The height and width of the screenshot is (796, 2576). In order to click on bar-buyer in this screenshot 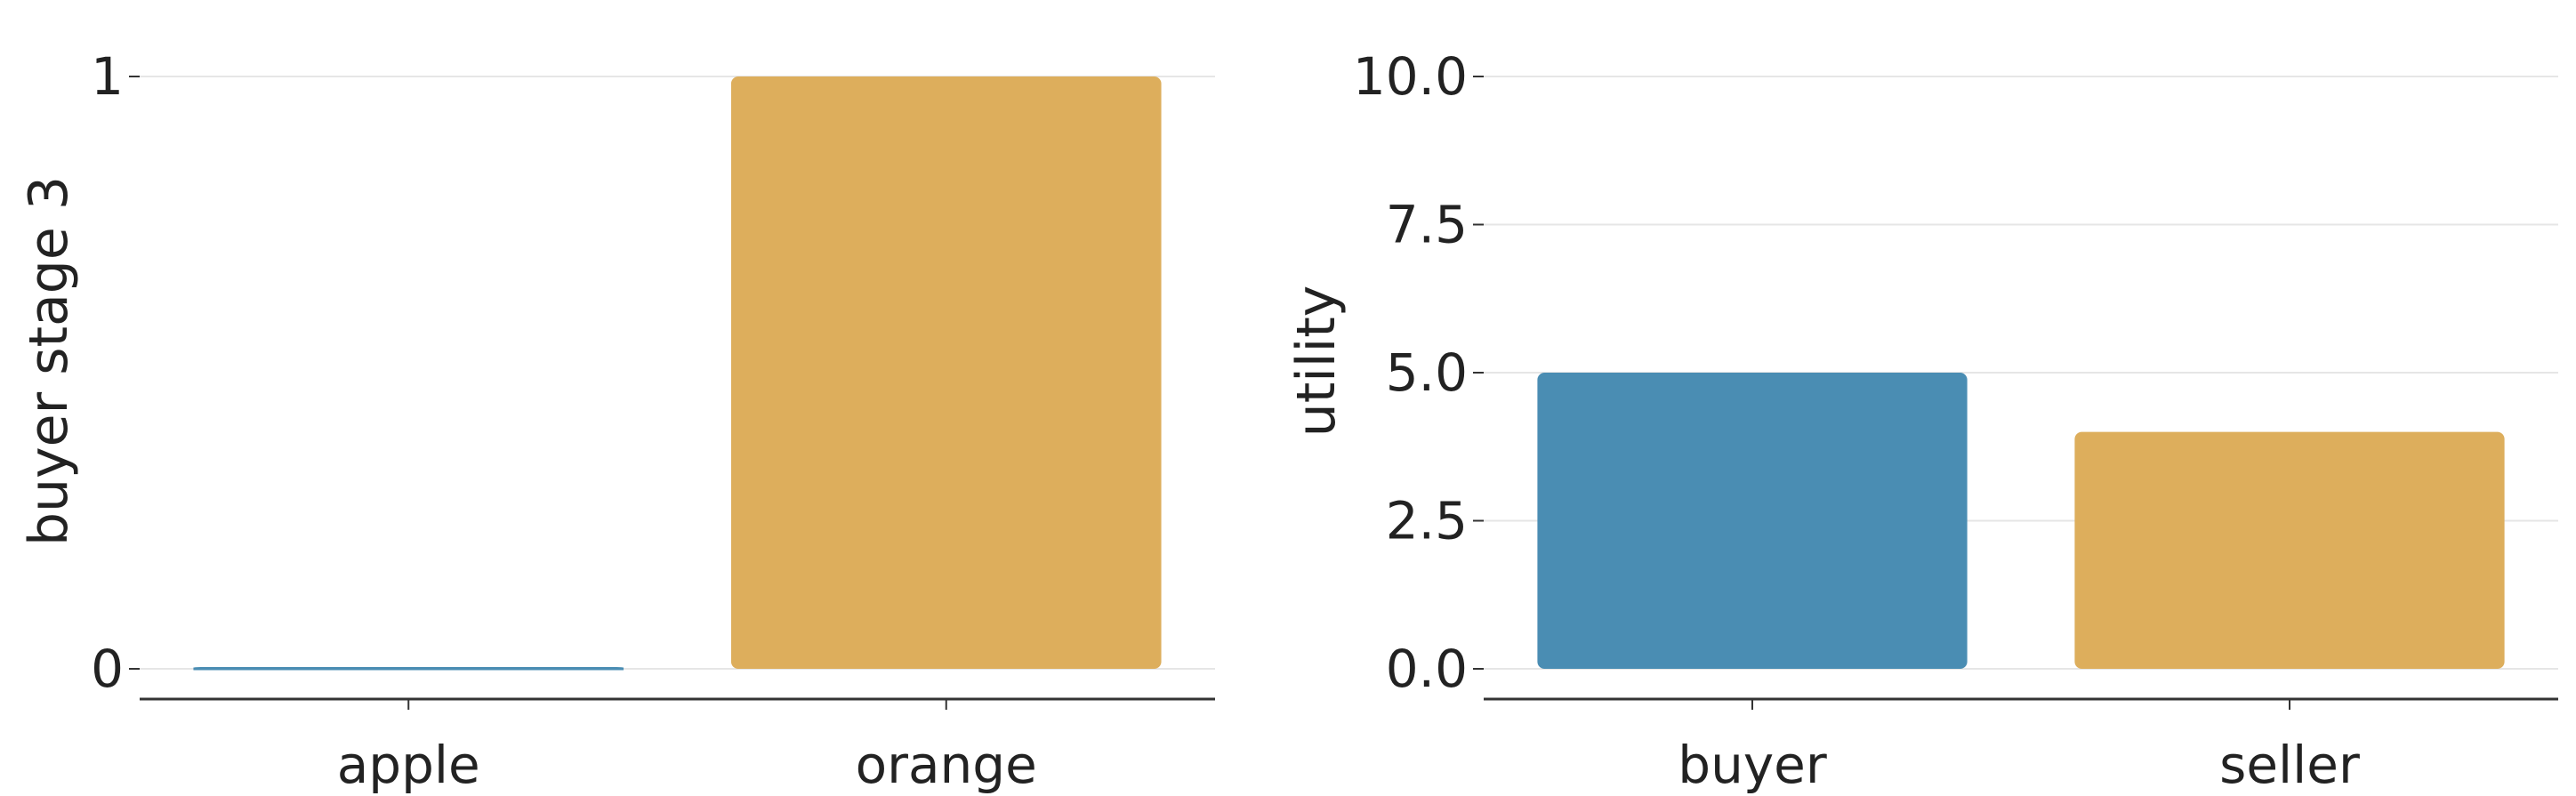, I will do `click(1752, 521)`.